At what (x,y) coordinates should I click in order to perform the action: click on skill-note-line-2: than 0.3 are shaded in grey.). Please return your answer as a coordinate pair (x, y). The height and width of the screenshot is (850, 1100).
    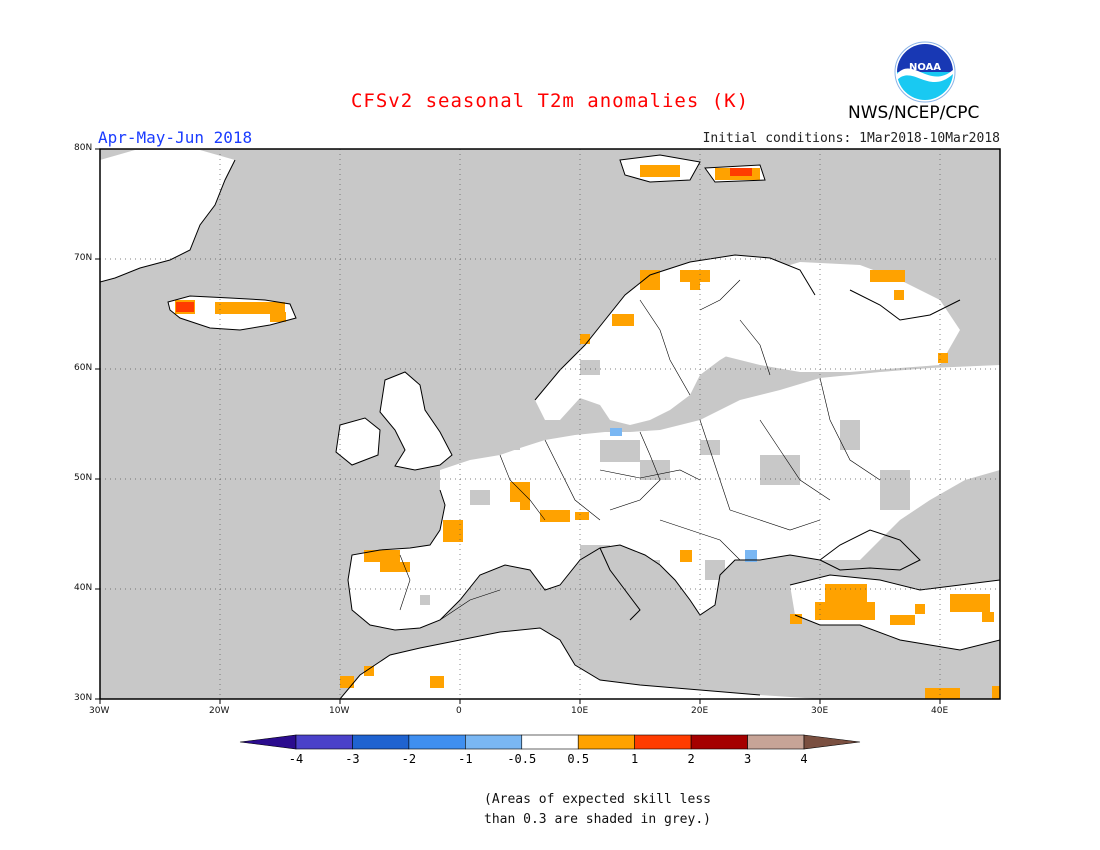
    Looking at the image, I should click on (597, 819).